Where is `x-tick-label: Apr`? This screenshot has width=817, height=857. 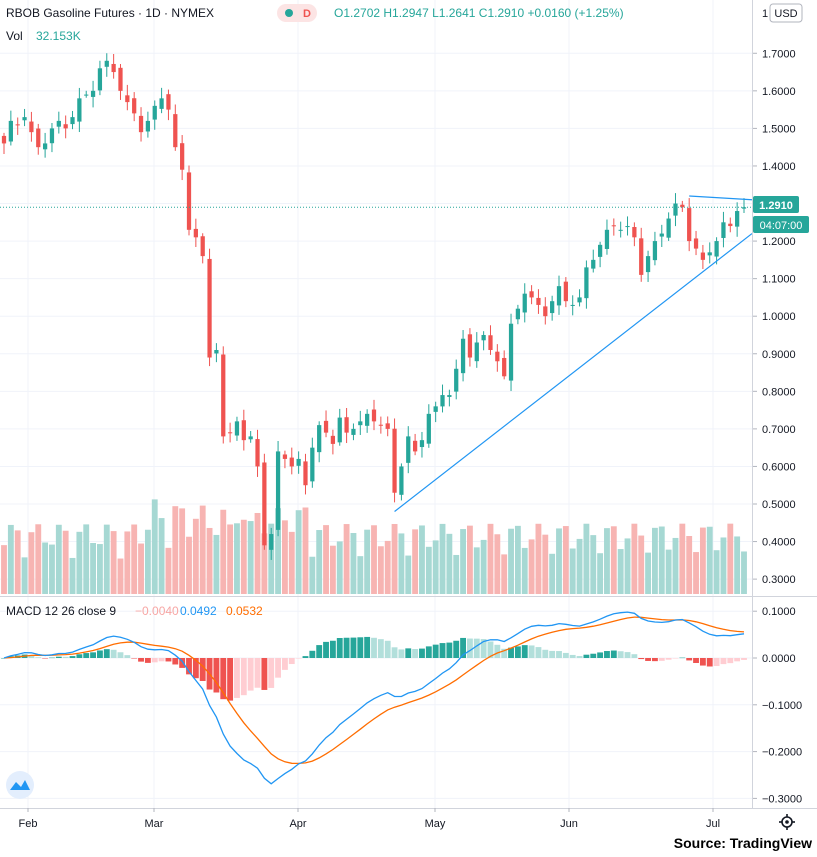 x-tick-label: Apr is located at coordinates (297, 824).